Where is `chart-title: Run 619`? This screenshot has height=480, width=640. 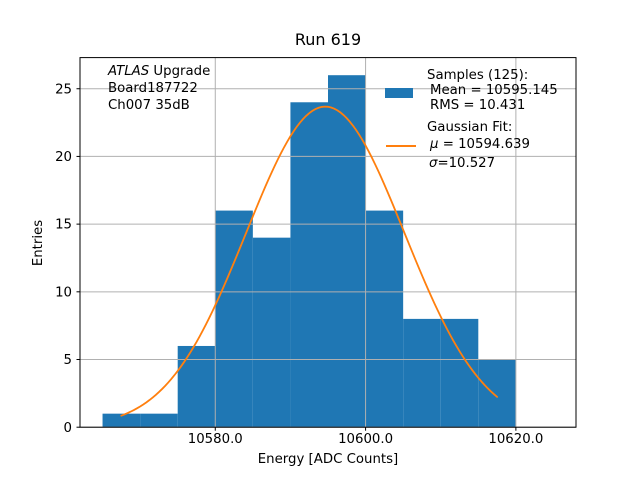 chart-title: Run 619 is located at coordinates (328, 39).